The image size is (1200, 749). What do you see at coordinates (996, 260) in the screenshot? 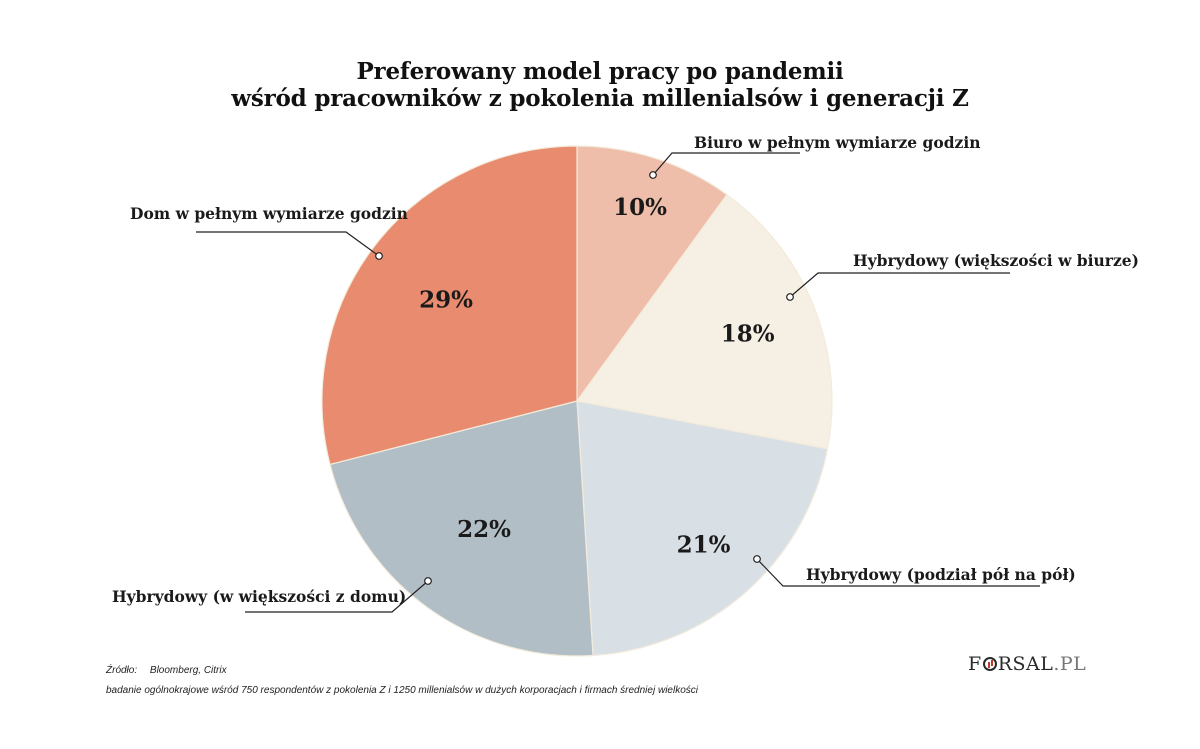
I see `category-label-hybryda-biuro: Hybrydowy (większości w biurze)` at bounding box center [996, 260].